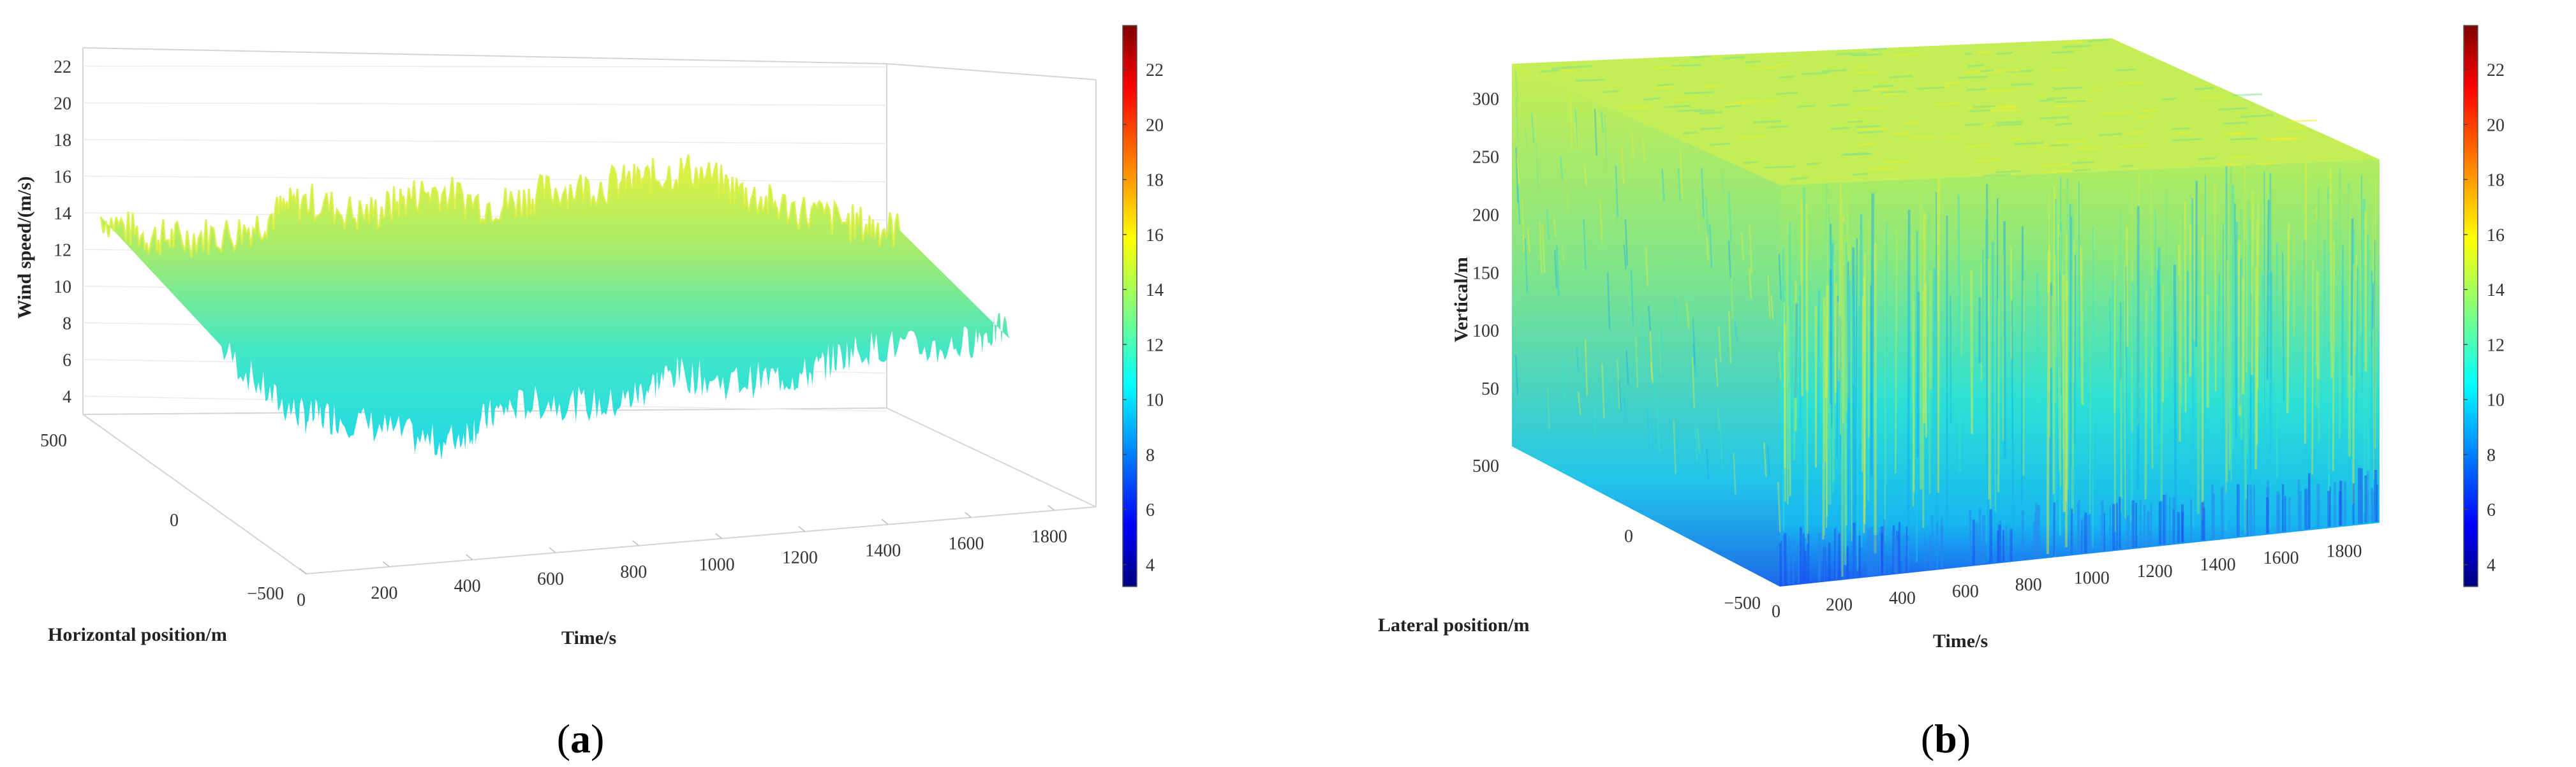 Image resolution: width=2576 pixels, height=767 pixels. Describe the element at coordinates (2470, 306) in the screenshot. I see `panel-b-colorbar` at that location.